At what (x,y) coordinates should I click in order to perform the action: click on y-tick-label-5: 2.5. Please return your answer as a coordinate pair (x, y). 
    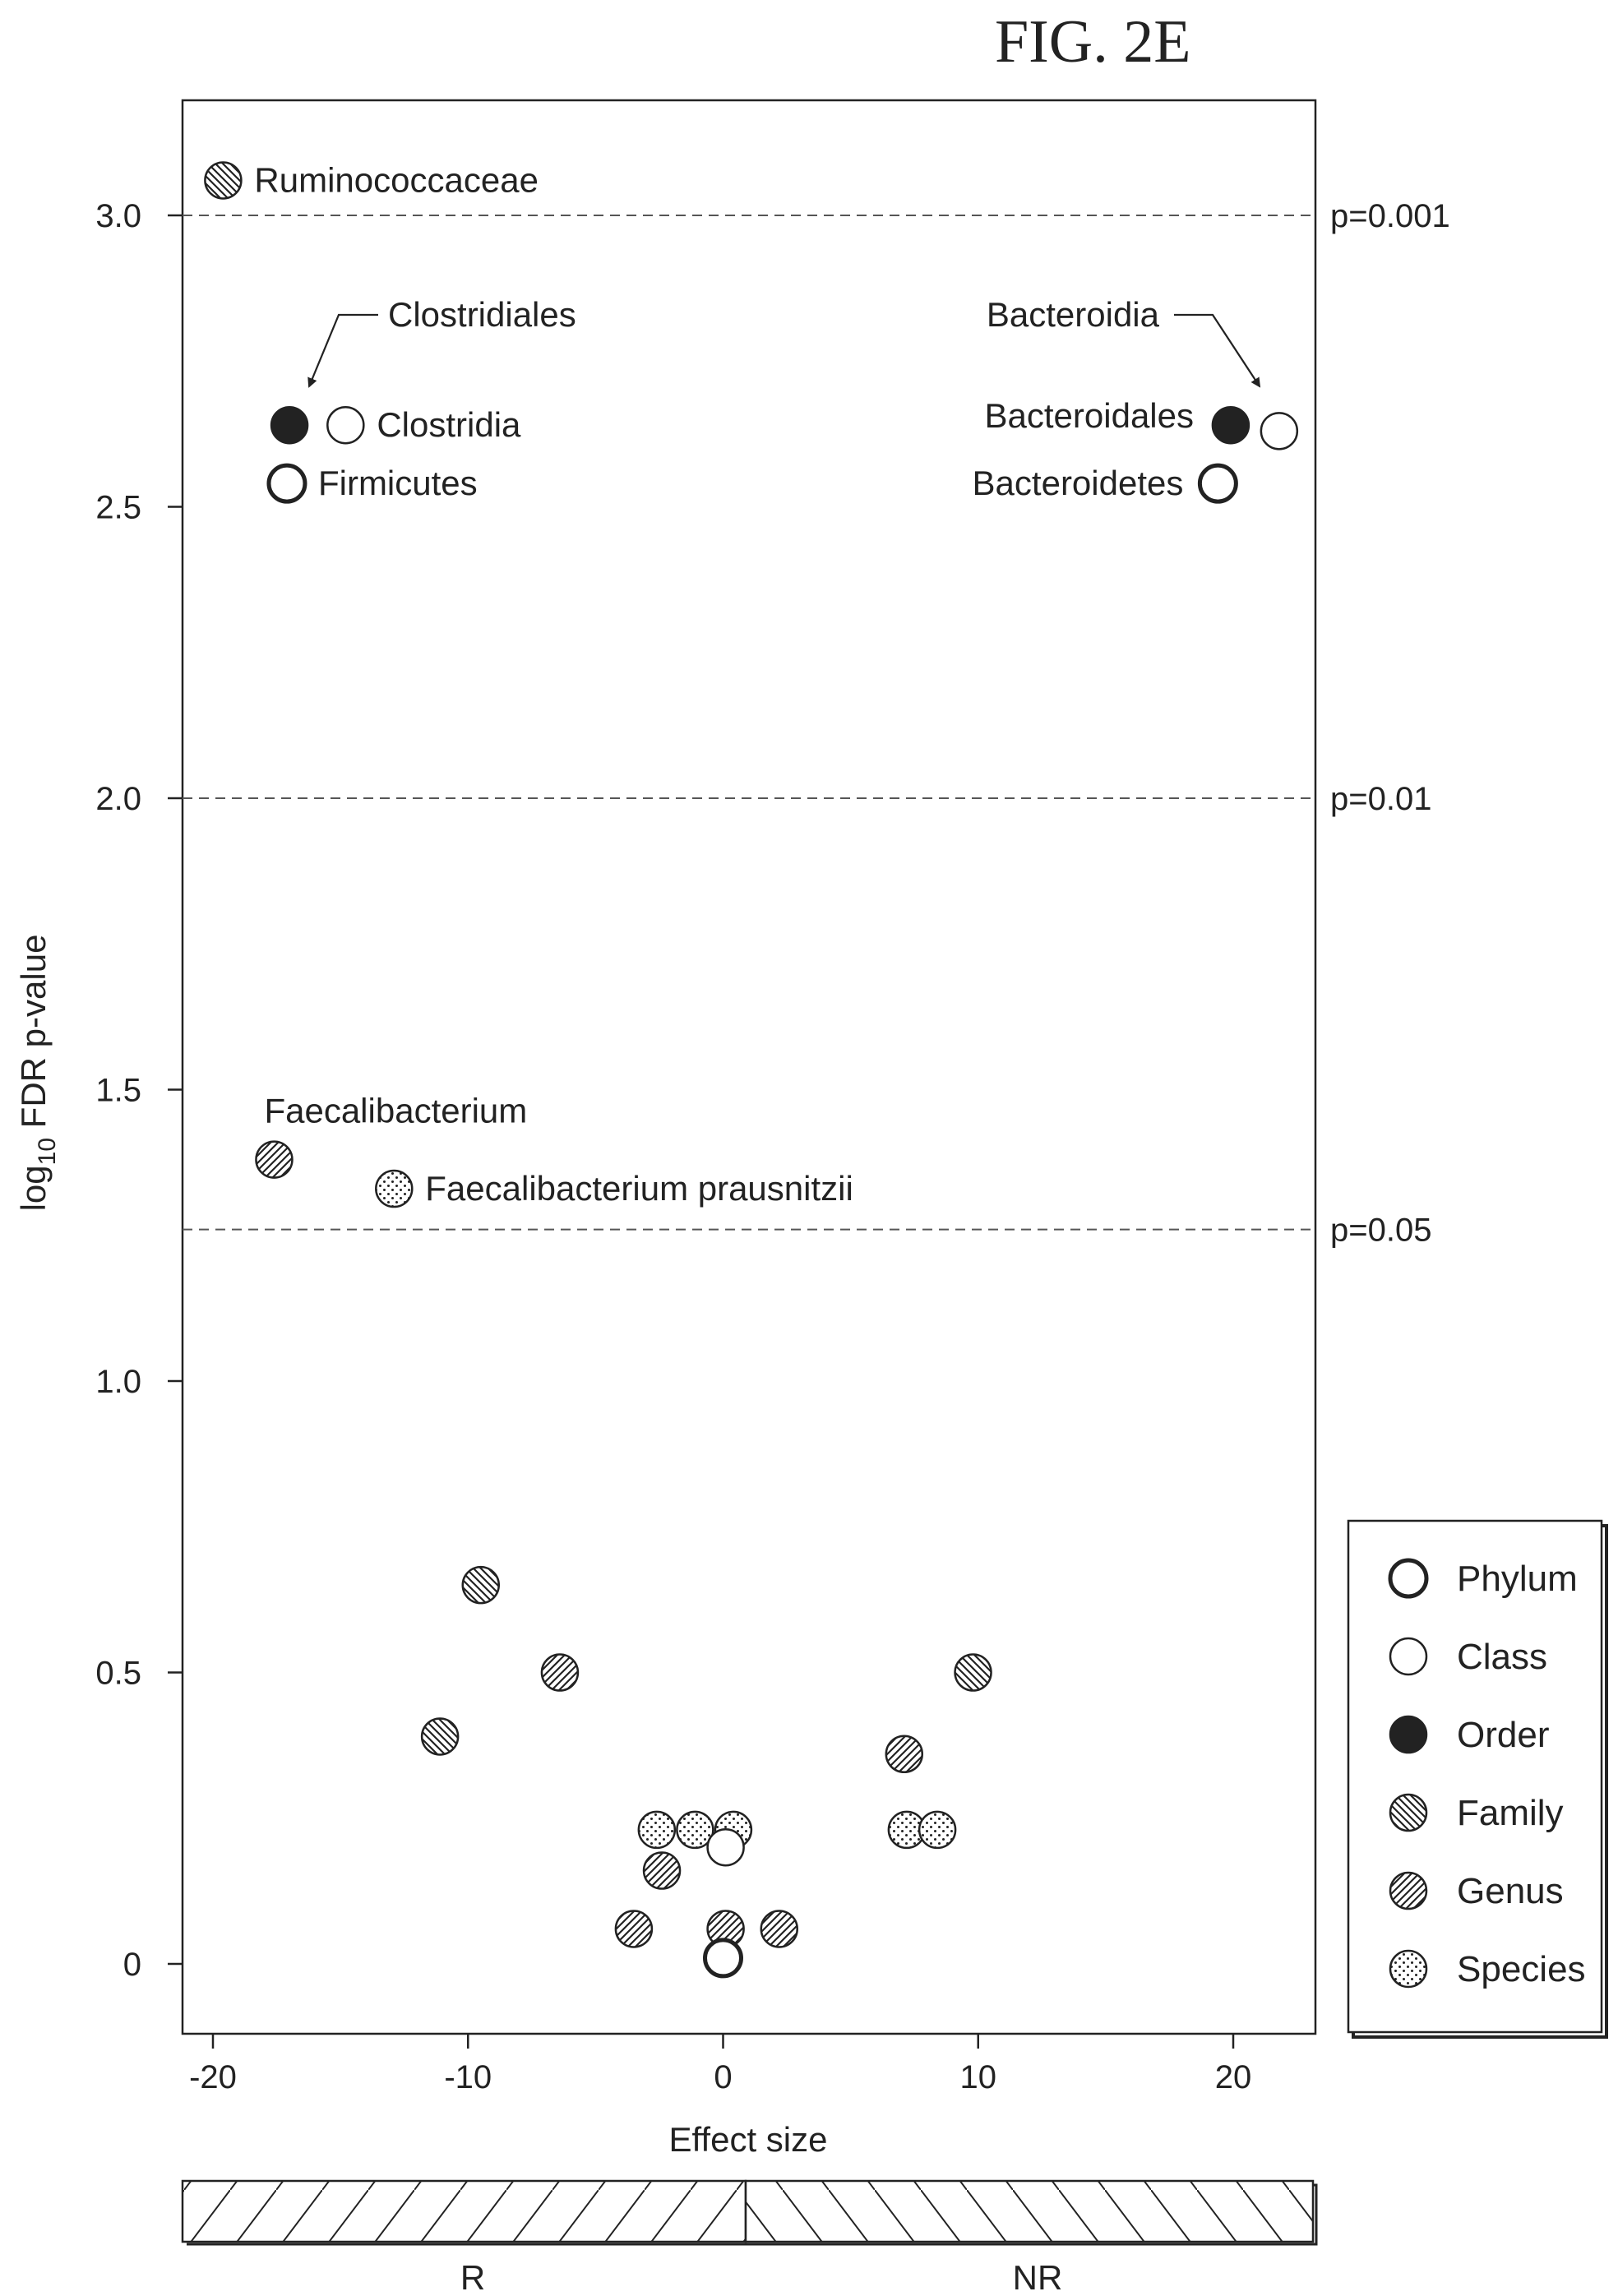
    Looking at the image, I should click on (118, 508).